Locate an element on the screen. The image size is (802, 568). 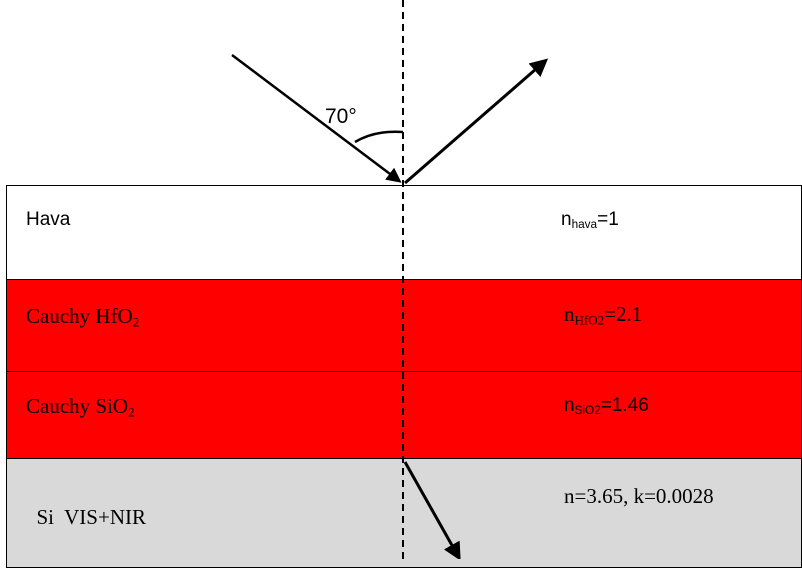
layer-hfo2-index-value: =2.1 is located at coordinates (623, 314).